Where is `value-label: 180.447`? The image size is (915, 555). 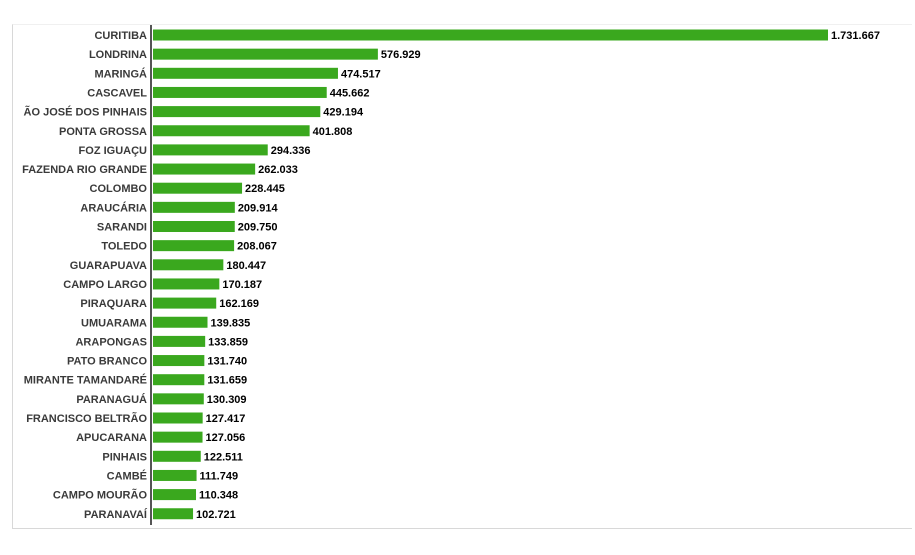 value-label: 180.447 is located at coordinates (246, 266).